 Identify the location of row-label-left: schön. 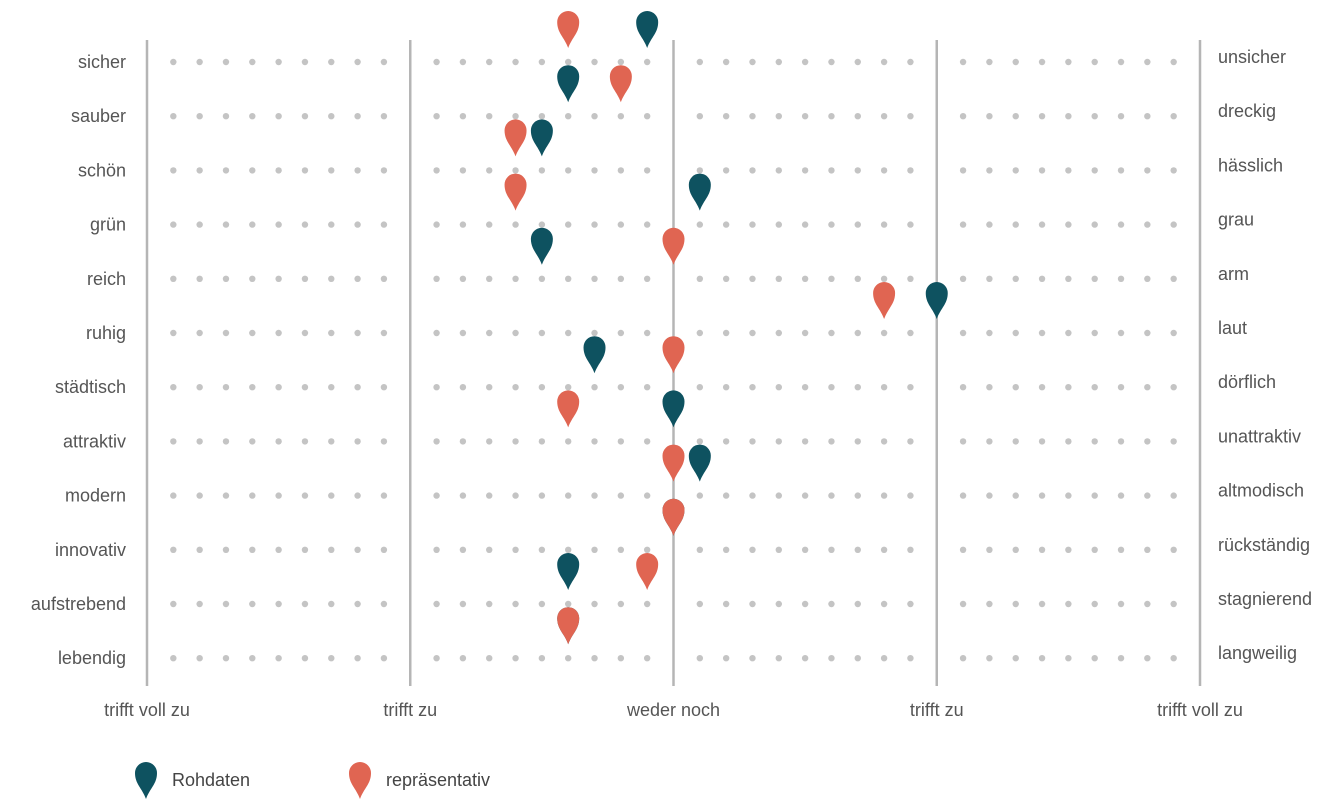
(102, 170).